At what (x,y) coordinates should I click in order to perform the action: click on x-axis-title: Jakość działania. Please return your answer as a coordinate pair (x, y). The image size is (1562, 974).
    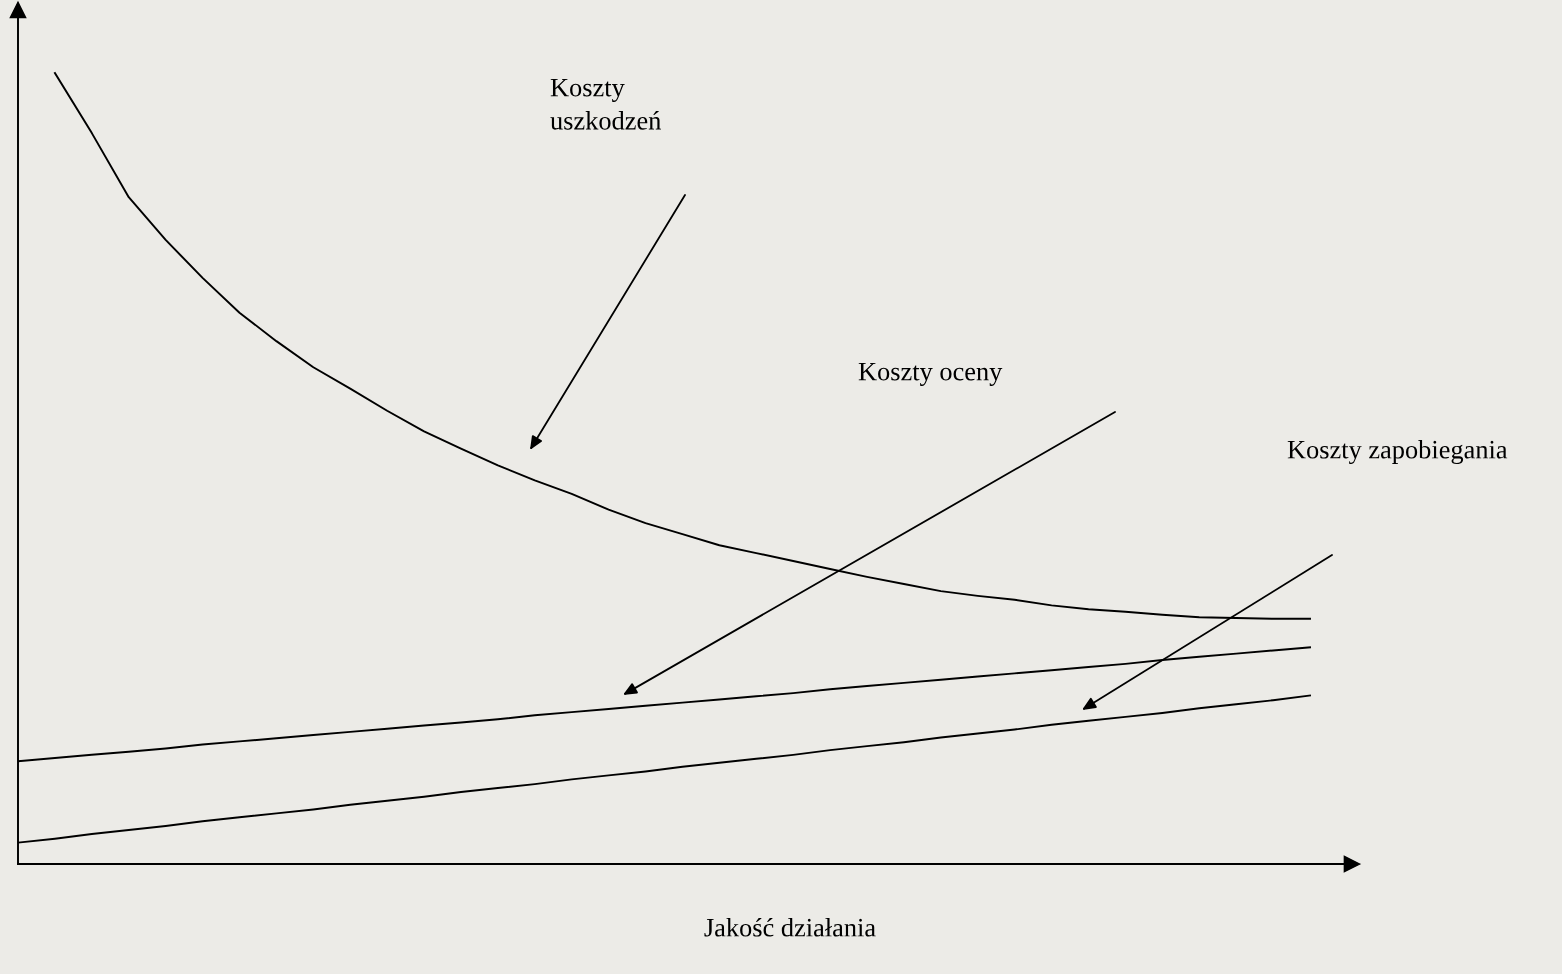
    Looking at the image, I should click on (790, 927).